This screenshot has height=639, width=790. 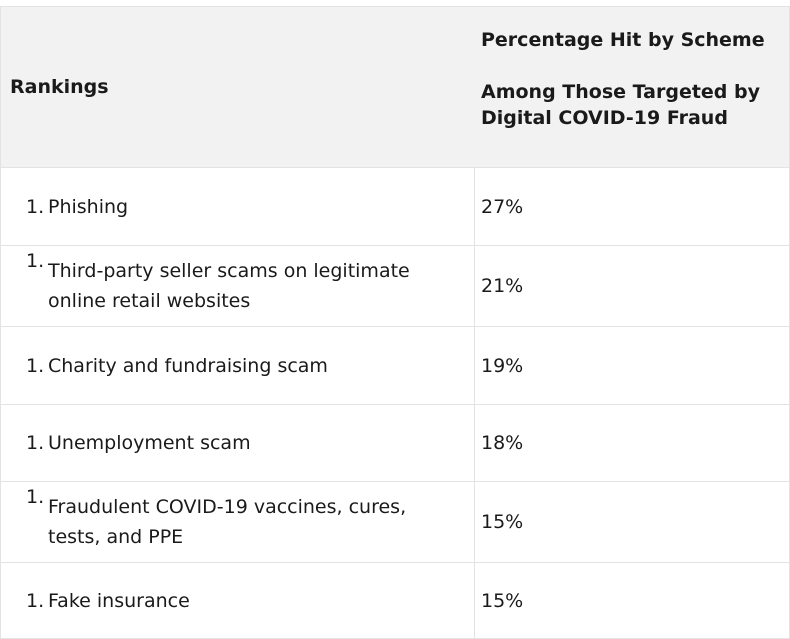 I want to click on ranking-cell: 1. Fake insurance, so click(x=238, y=600).